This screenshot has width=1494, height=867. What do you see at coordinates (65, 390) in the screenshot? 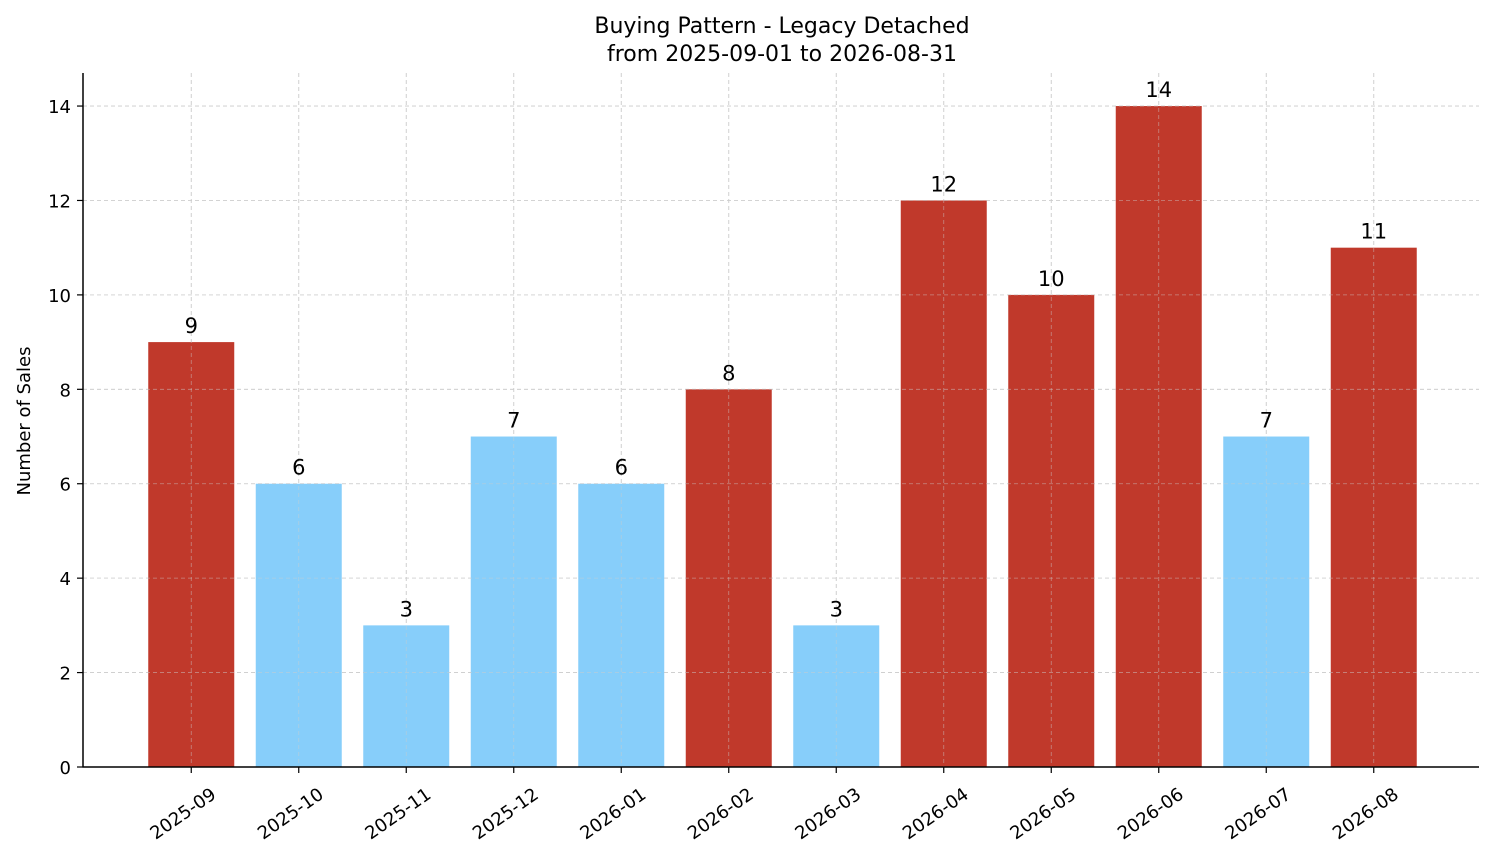
I see `y-tick-label: 8` at bounding box center [65, 390].